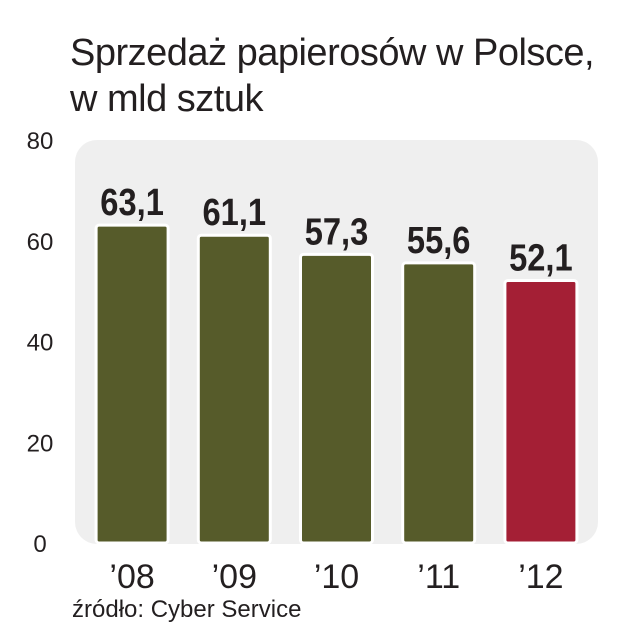 The image size is (620, 640). What do you see at coordinates (132, 202) in the screenshot?
I see `bar-value-label: 63,1` at bounding box center [132, 202].